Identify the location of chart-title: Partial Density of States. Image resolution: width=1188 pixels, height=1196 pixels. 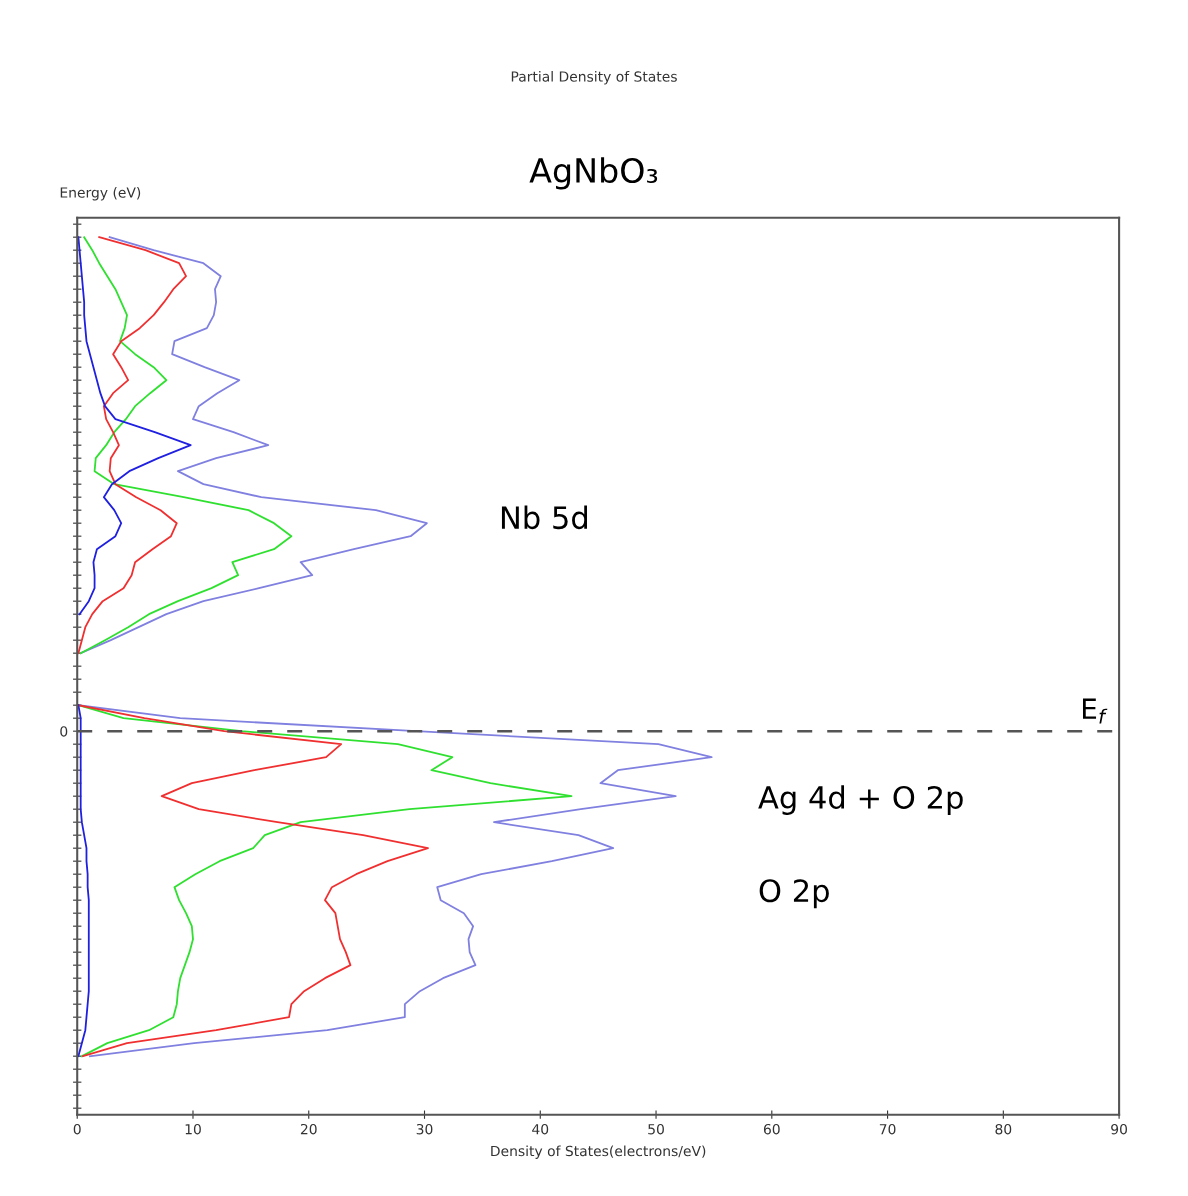
(594, 78).